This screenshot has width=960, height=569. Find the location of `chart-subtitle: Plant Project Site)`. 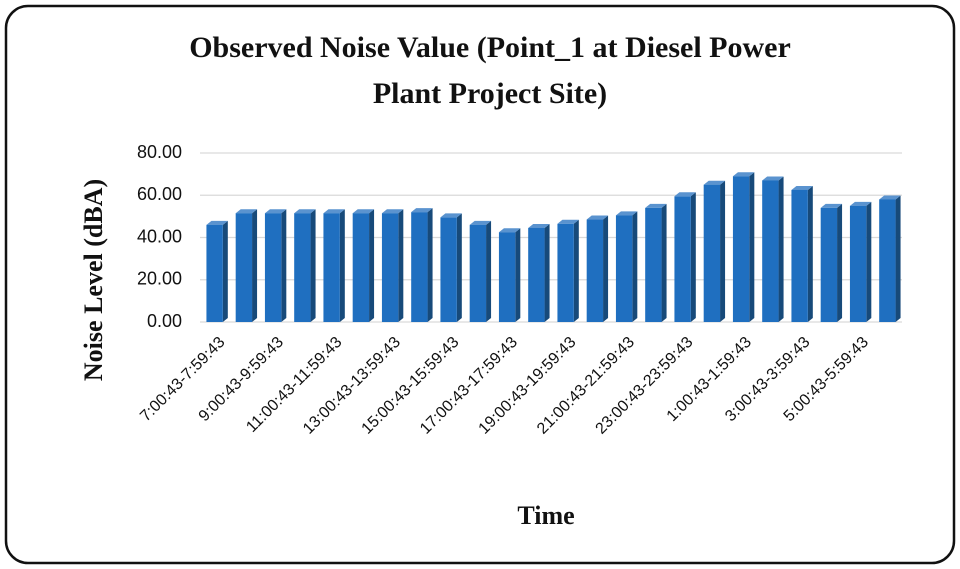

chart-subtitle: Plant Project Site) is located at coordinates (490, 93).